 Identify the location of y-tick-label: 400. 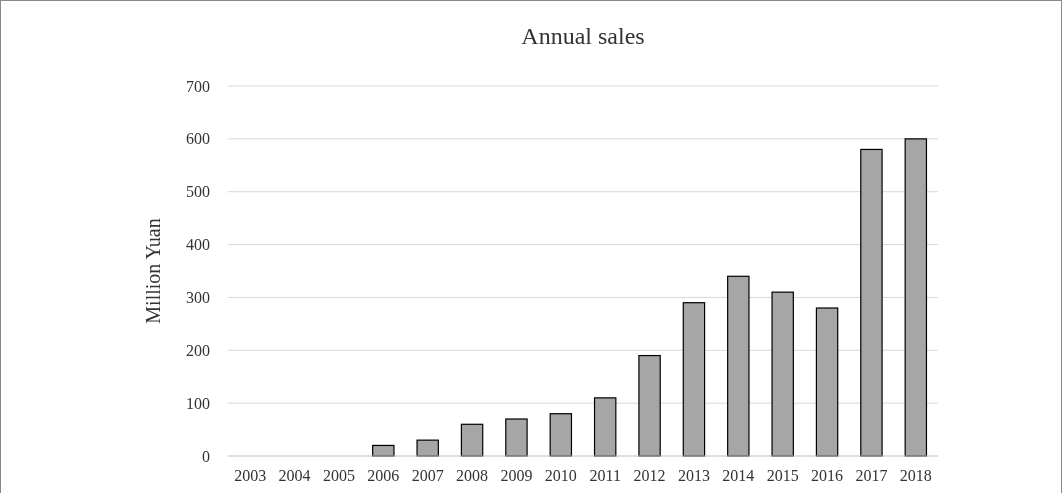
(198, 245).